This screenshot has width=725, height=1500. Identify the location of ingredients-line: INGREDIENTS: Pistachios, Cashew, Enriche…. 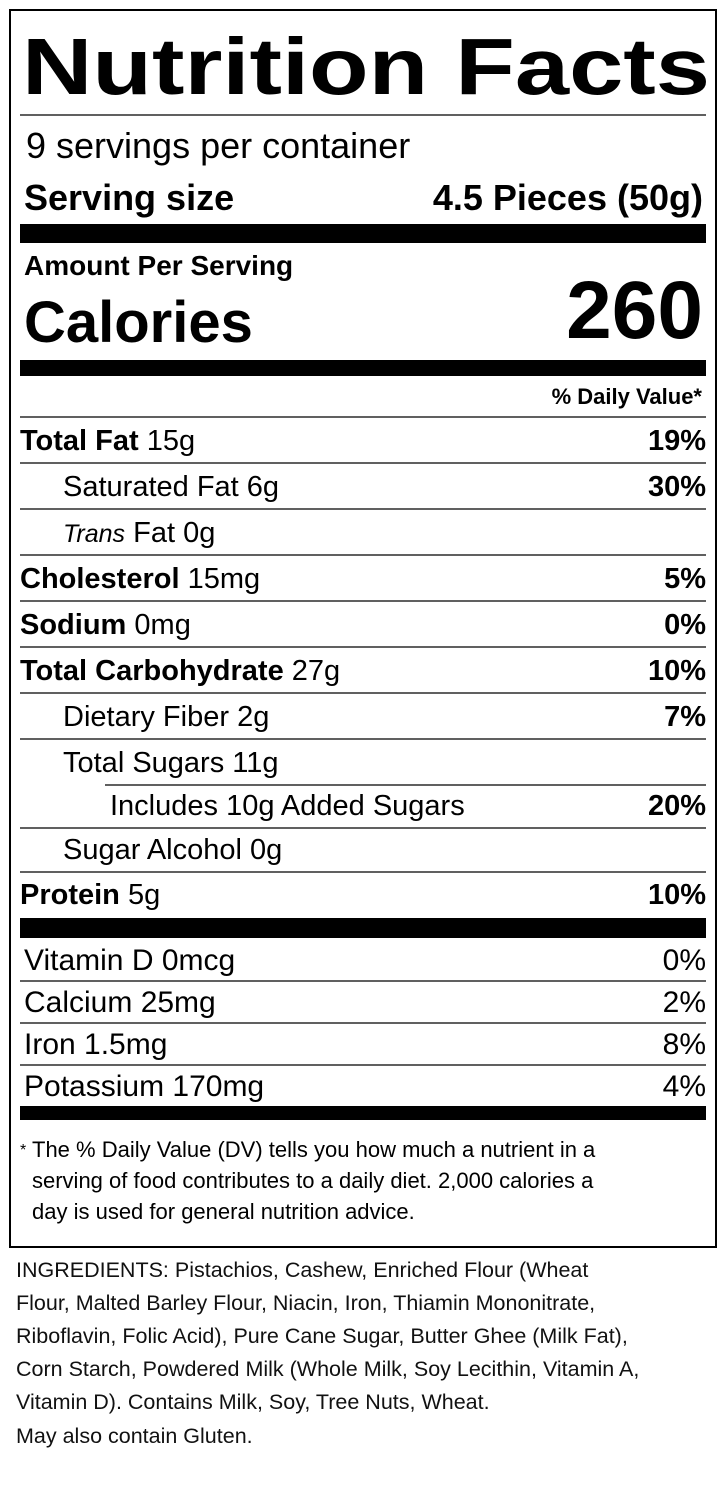
(302, 1270).